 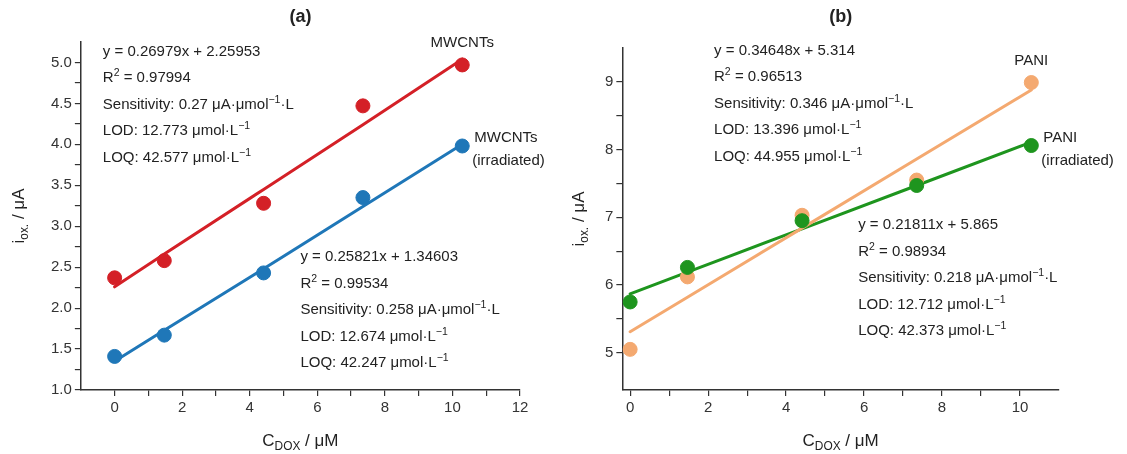 I want to click on y-tick-label: 5, so click(x=609, y=351).